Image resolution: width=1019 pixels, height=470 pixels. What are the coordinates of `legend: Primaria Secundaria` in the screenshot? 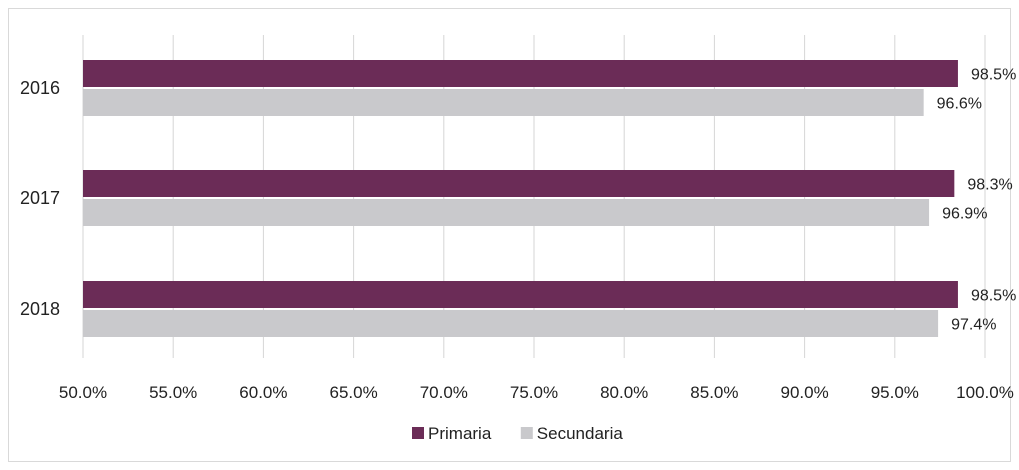 It's located at (517, 433).